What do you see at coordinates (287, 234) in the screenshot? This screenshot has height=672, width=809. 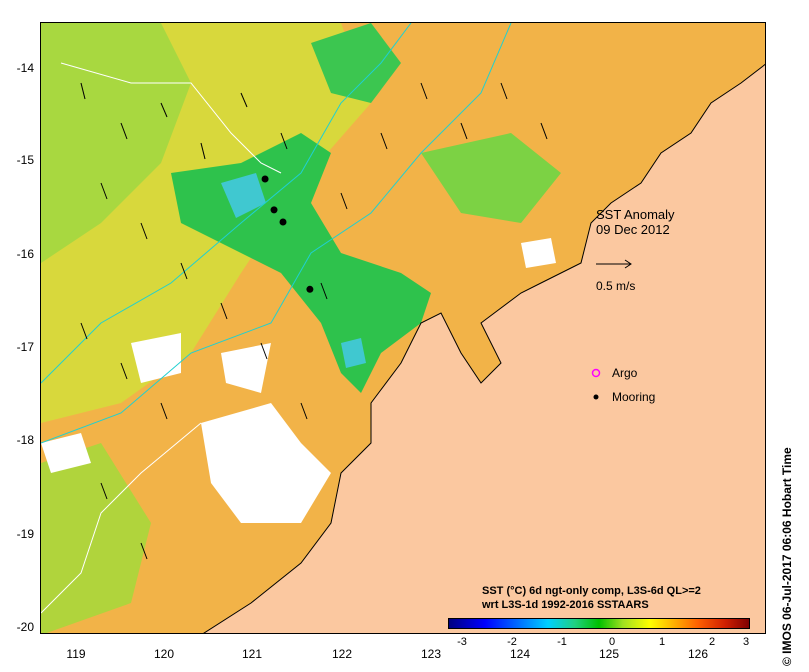 I see `mooring-layer` at bounding box center [287, 234].